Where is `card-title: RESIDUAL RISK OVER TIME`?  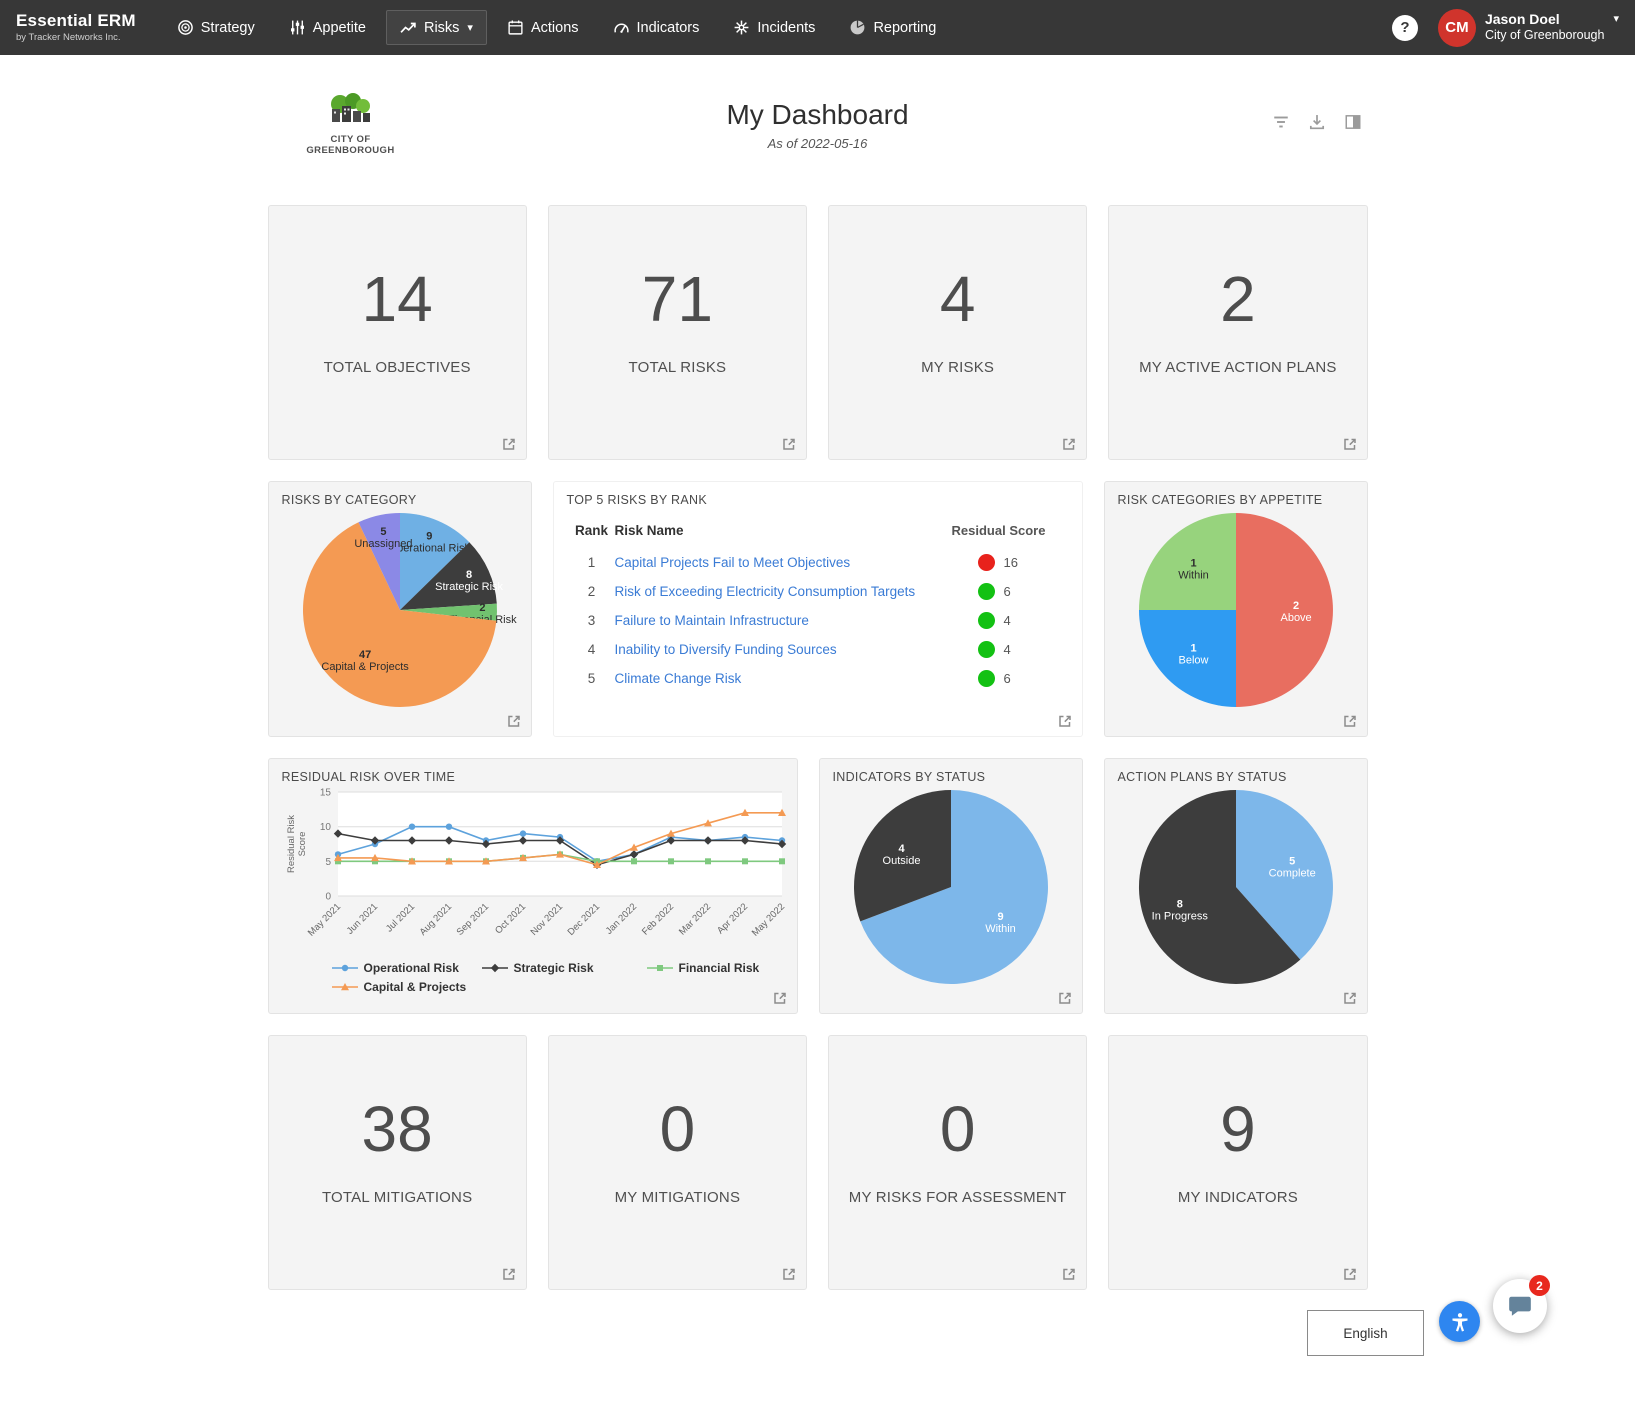
card-title: RESIDUAL RISK OVER TIME is located at coordinates (368, 777).